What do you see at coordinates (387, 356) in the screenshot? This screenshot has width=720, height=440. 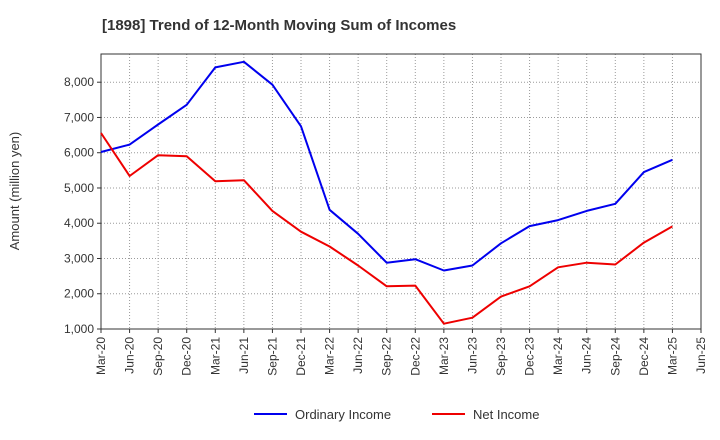 I see `x-tick-label: Sep-22` at bounding box center [387, 356].